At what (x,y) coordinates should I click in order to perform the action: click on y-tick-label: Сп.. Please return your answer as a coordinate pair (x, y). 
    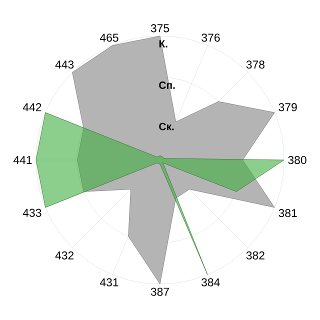
    Looking at the image, I should click on (167, 85).